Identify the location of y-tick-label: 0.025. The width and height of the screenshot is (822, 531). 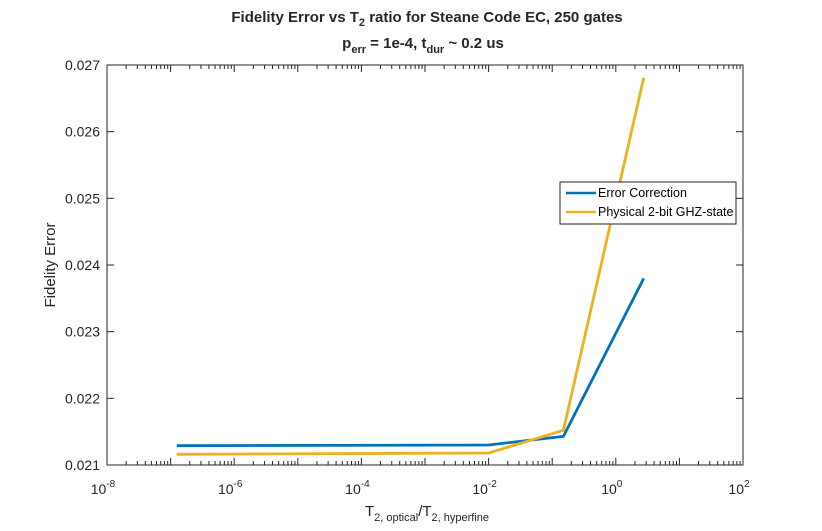
(82, 198).